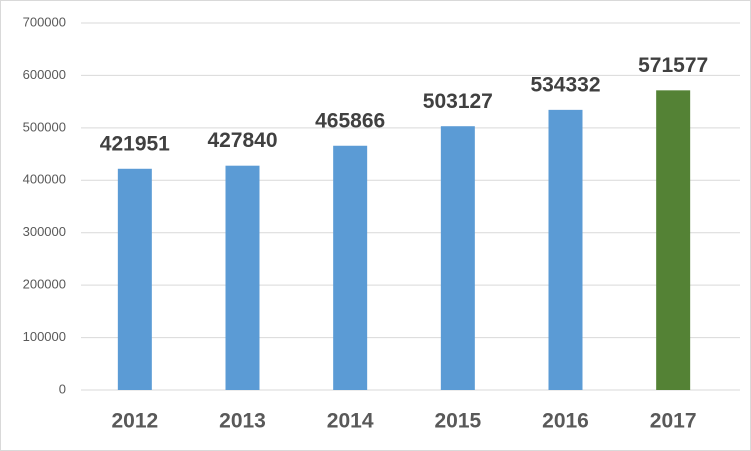 Image resolution: width=751 pixels, height=451 pixels. Describe the element at coordinates (350, 120) in the screenshot. I see `data-label: 465866` at that location.